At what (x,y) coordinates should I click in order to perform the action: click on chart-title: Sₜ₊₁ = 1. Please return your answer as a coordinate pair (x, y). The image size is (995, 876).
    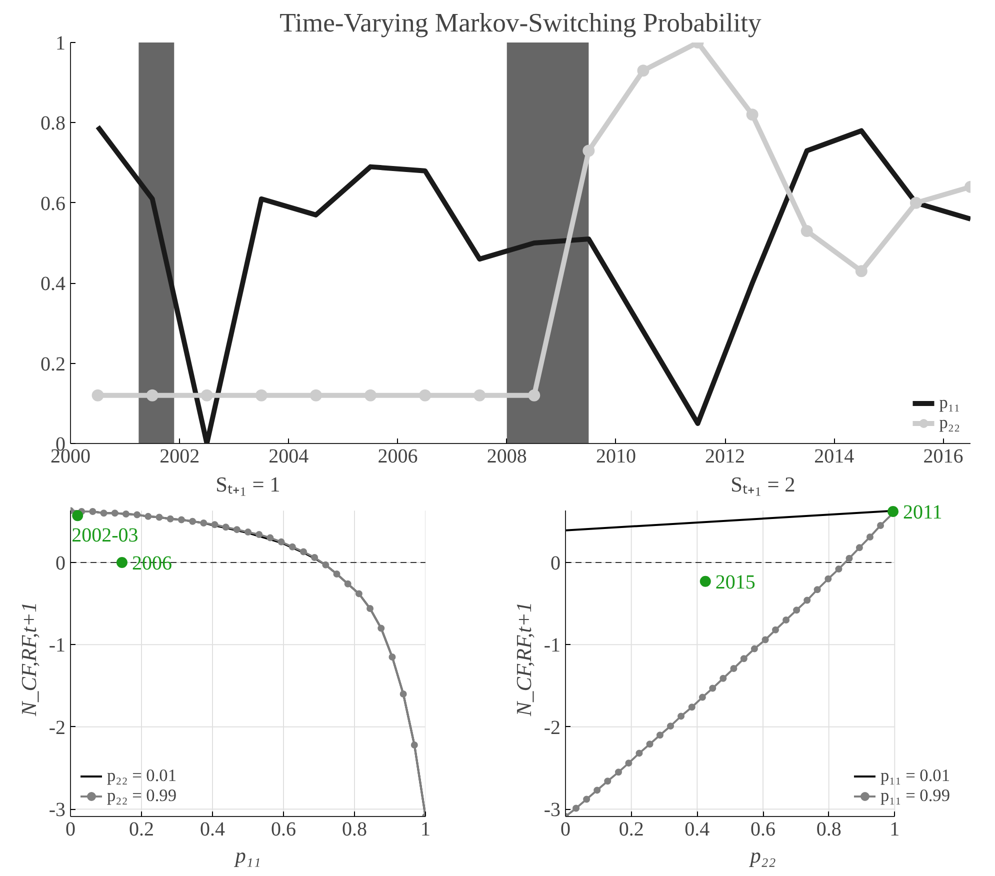
    Looking at the image, I should click on (248, 484).